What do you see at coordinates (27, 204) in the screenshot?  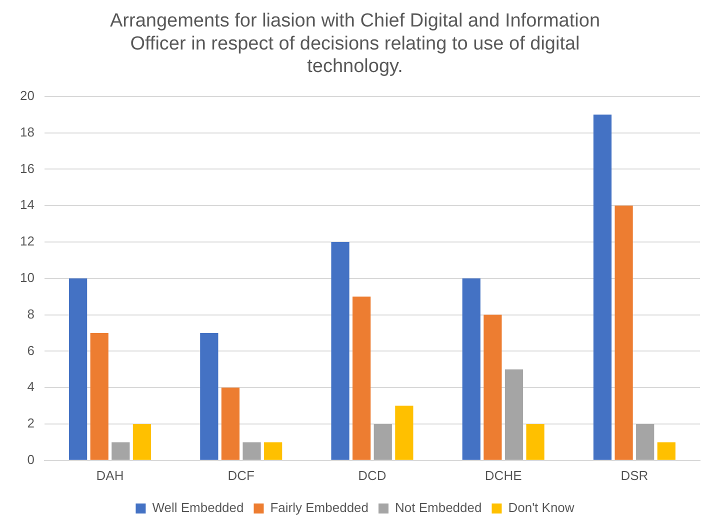 I see `y-tick-label: 14` at bounding box center [27, 204].